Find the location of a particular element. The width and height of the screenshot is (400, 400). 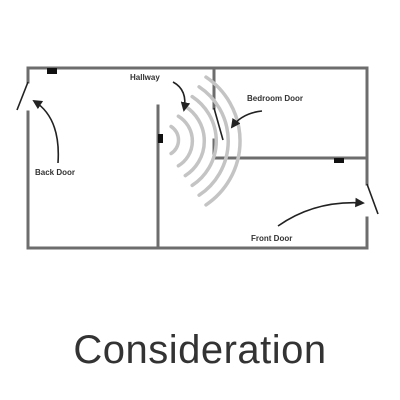

back-door-arrow is located at coordinates (46, 131).